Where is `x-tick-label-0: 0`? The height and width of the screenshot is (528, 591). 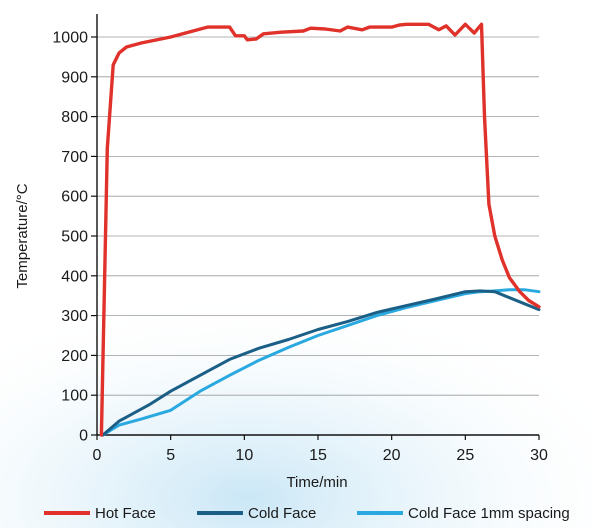 x-tick-label-0: 0 is located at coordinates (97, 455).